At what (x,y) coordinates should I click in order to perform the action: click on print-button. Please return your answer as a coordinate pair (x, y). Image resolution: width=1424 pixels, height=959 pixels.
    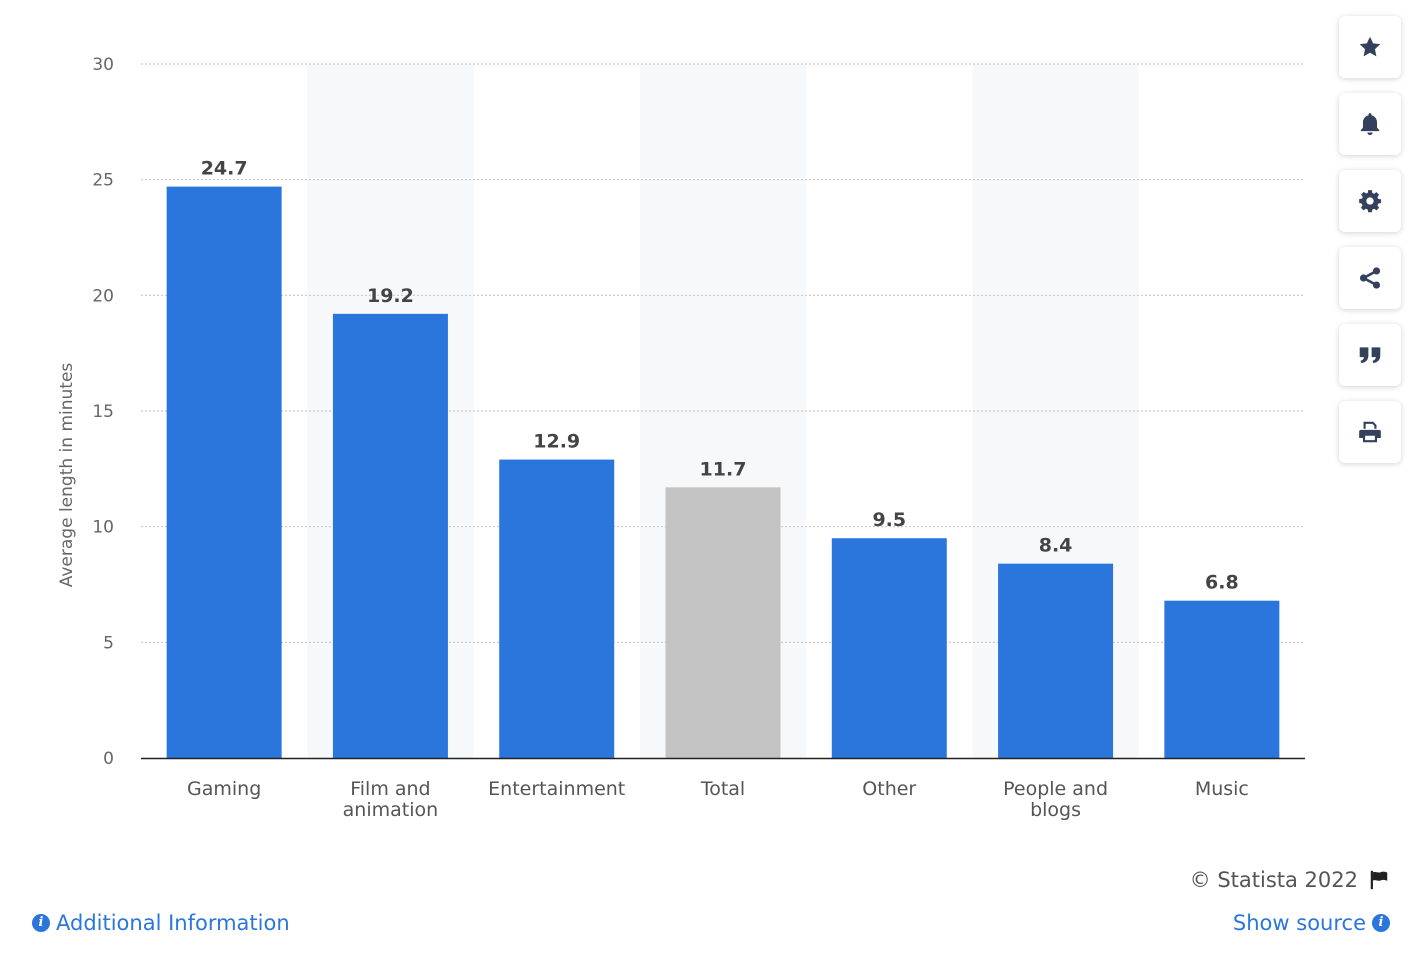
    Looking at the image, I should click on (1370, 432).